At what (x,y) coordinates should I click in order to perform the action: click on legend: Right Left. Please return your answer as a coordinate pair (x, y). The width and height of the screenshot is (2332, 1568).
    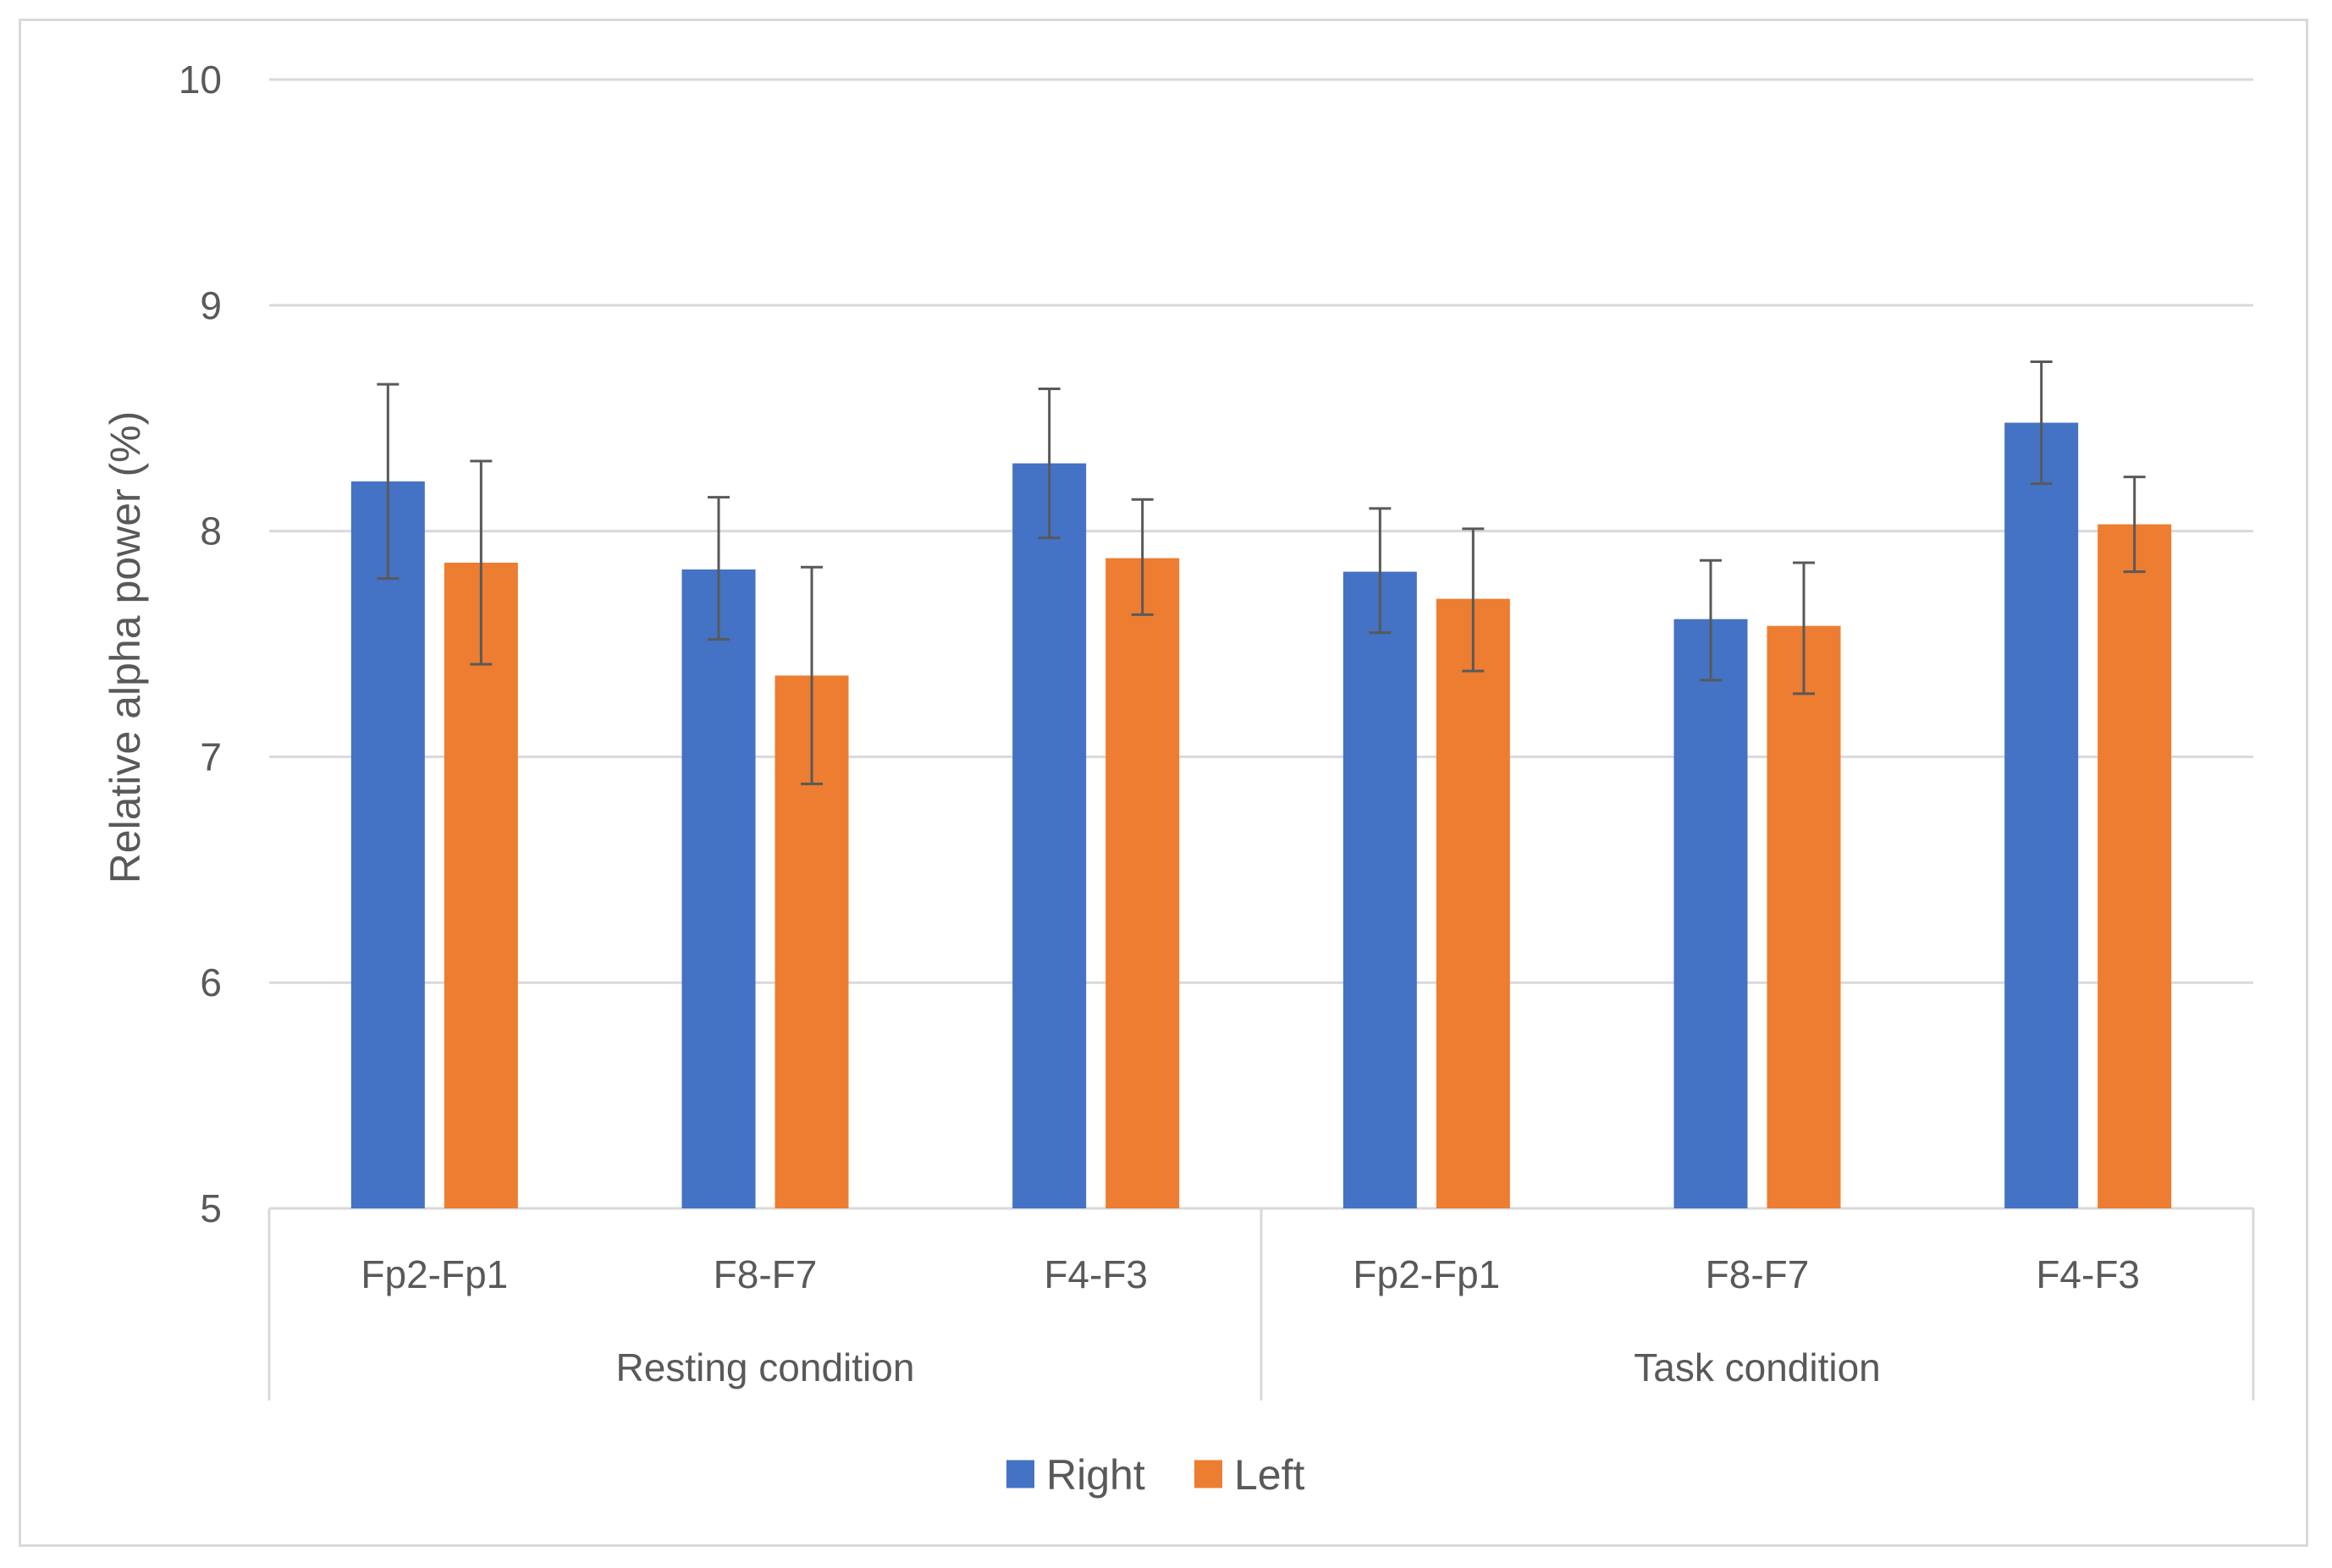
    Looking at the image, I should click on (1155, 1475).